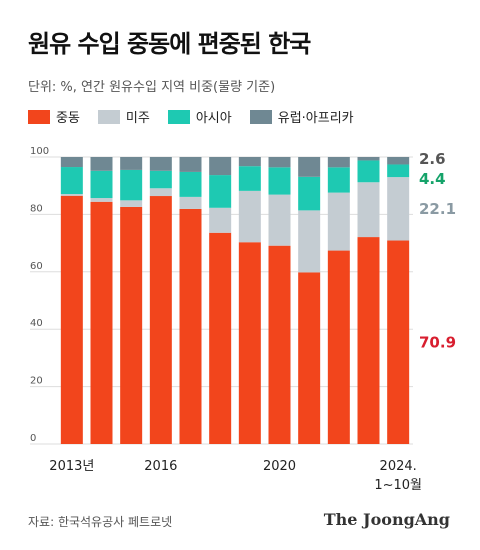 The image size is (480, 550). What do you see at coordinates (71, 466) in the screenshot?
I see `x-tick-label-0: 2013년` at bounding box center [71, 466].